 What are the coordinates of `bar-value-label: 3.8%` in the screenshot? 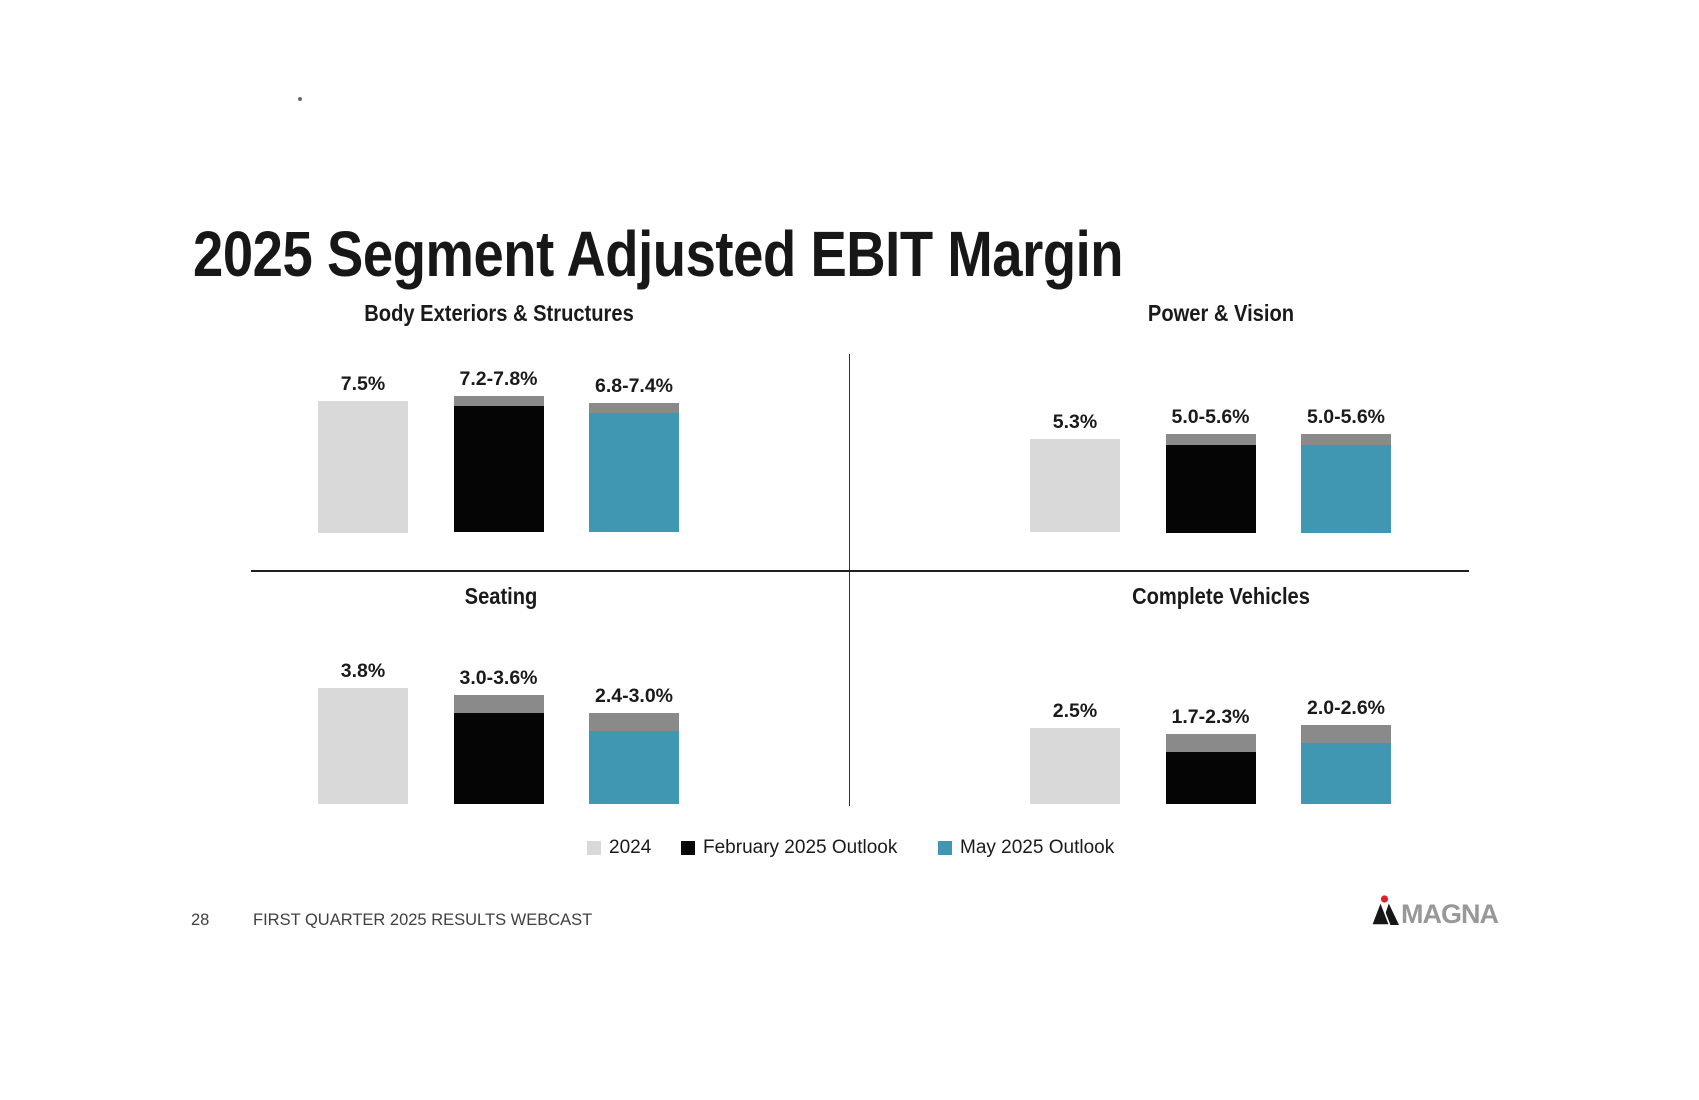 It's located at (363, 671).